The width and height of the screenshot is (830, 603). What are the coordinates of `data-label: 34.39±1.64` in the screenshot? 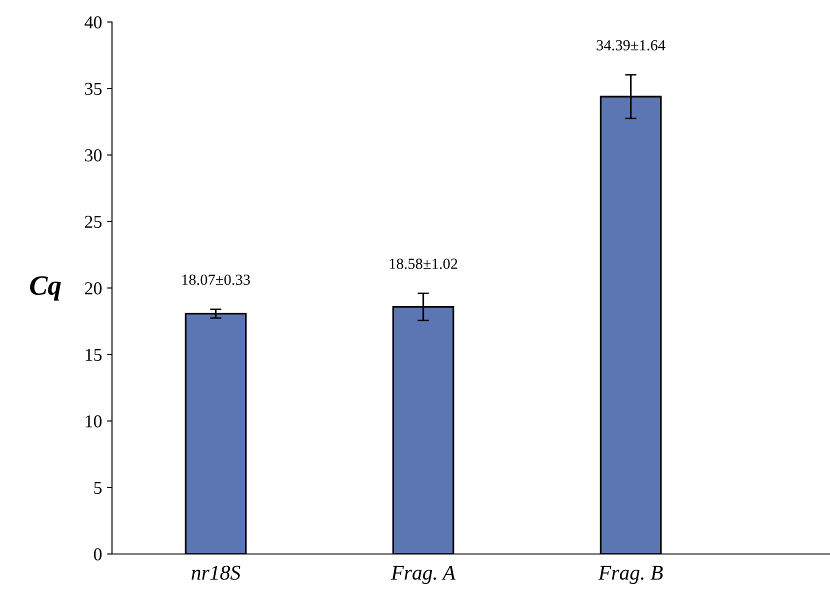 It's located at (631, 45).